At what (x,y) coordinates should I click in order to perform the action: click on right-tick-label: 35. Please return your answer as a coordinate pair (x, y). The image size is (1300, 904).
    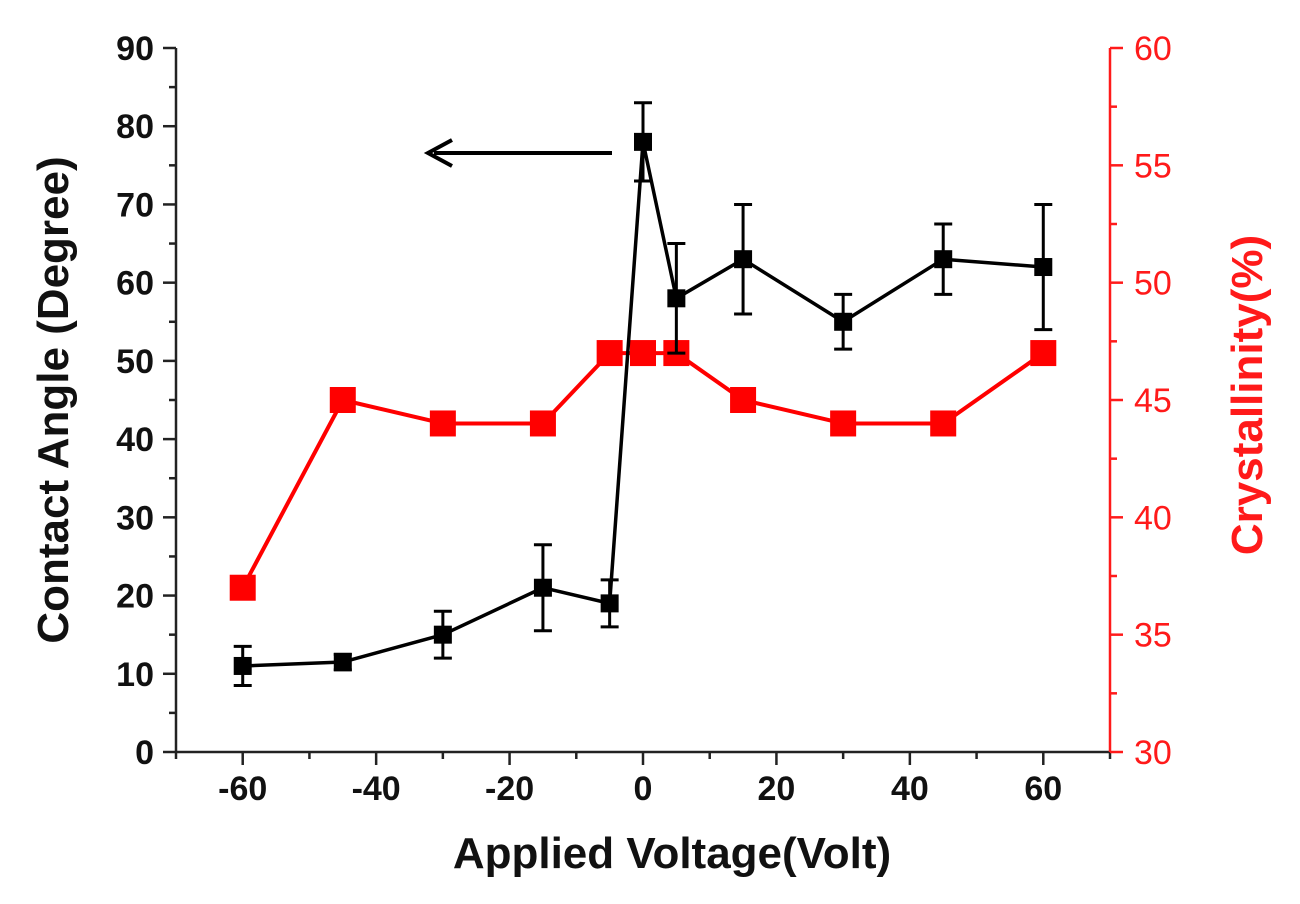
    Looking at the image, I should click on (1153, 636).